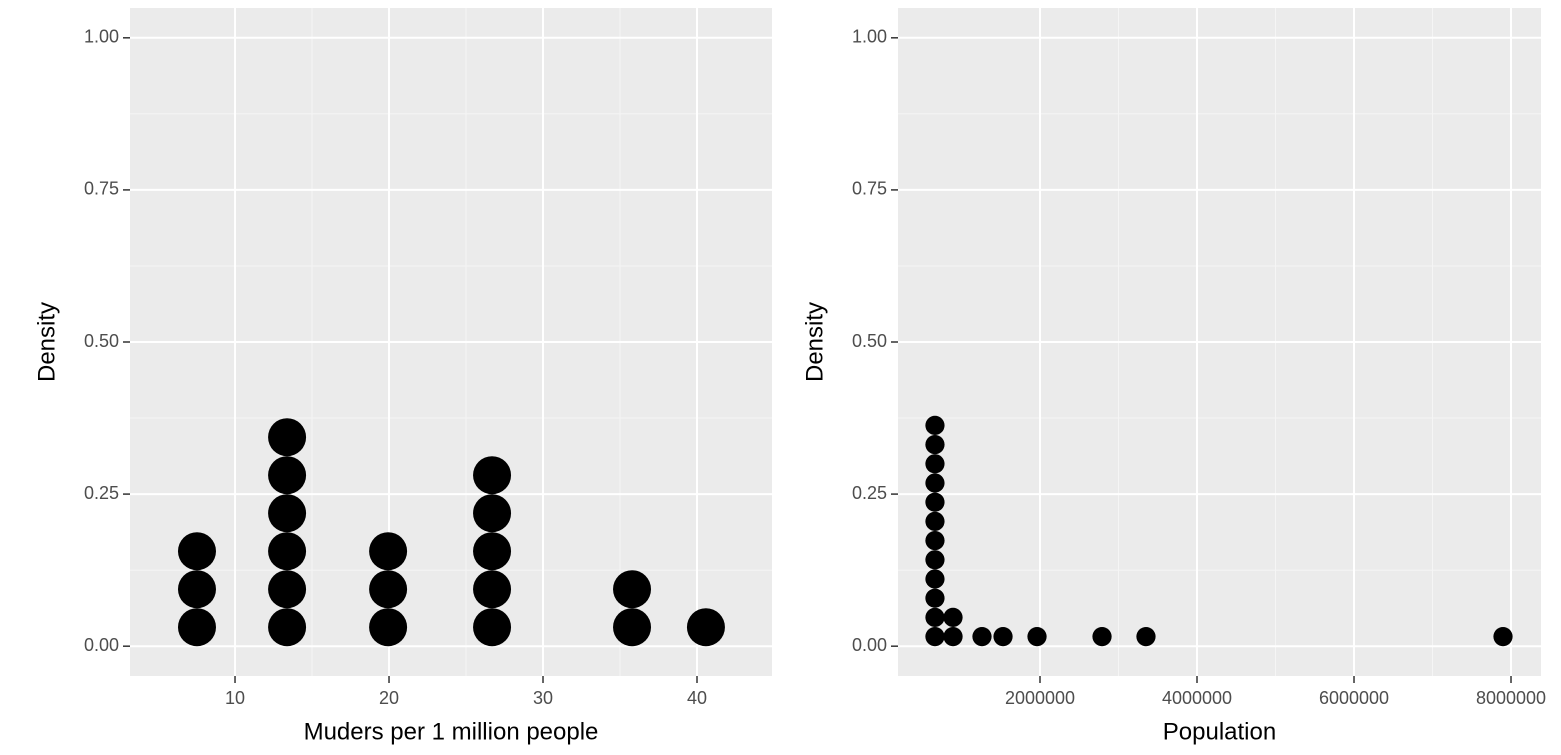 The image size is (1561, 755). What do you see at coordinates (543, 698) in the screenshot?
I see `x-tick-label: 30` at bounding box center [543, 698].